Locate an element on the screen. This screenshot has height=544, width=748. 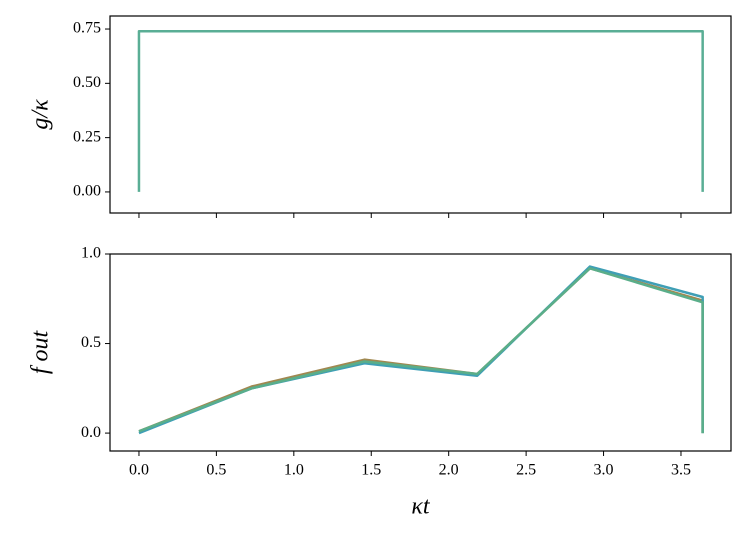
x-tick-label: 1.5 is located at coordinates (371, 470).